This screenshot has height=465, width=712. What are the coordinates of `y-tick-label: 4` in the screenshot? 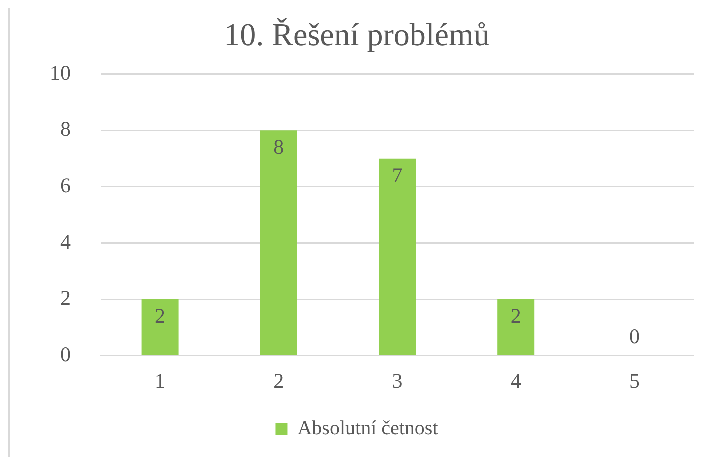 It's located at (66, 242).